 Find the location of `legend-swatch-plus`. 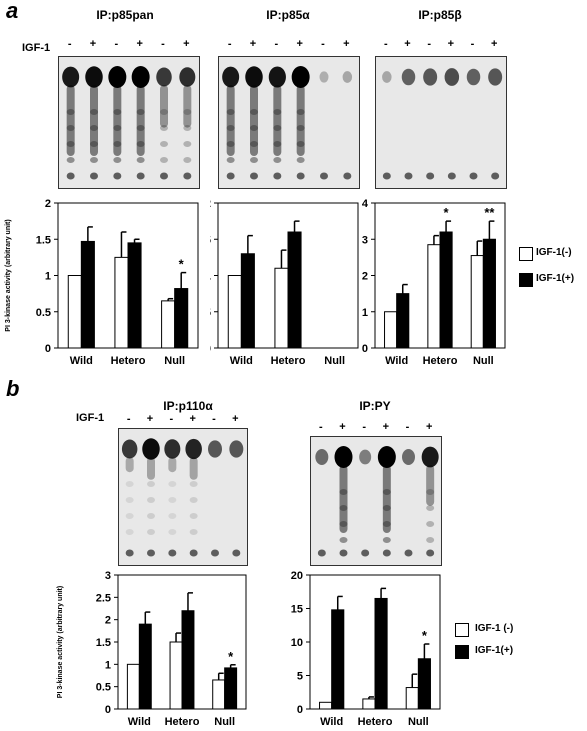

legend-swatch-plus is located at coordinates (526, 280).